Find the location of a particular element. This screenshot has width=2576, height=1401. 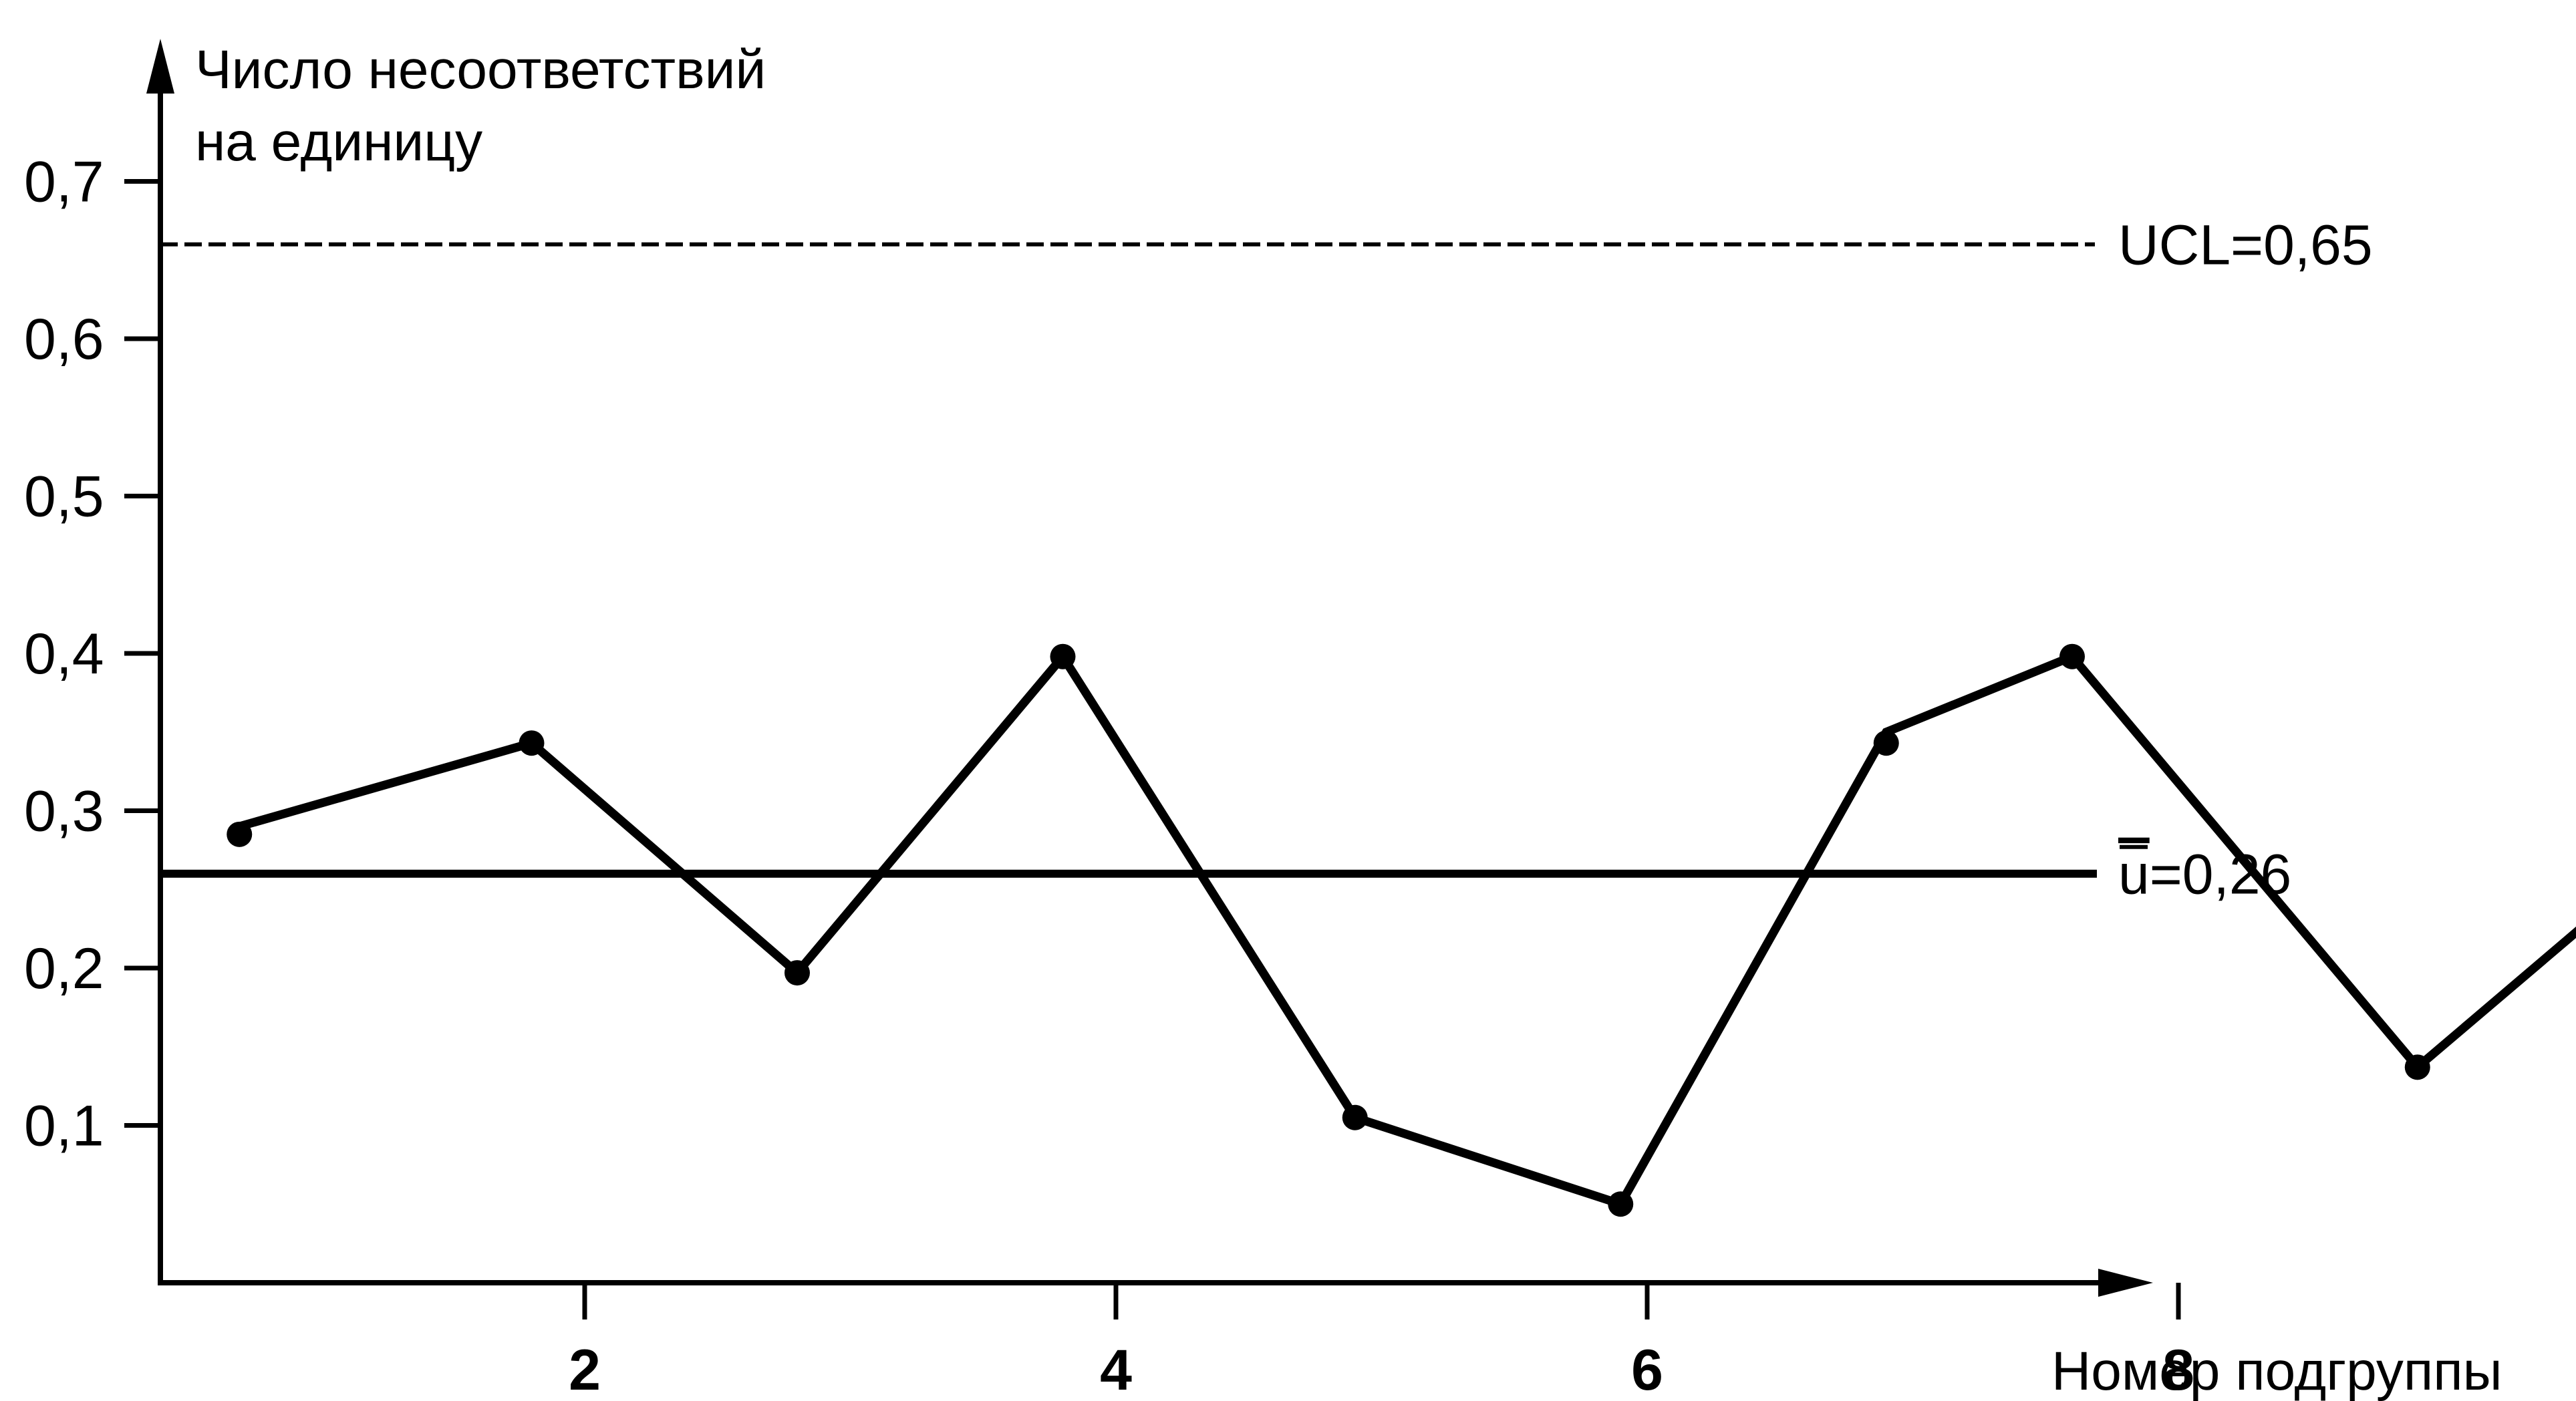

y-axis-arrow-icon is located at coordinates (160, 66).